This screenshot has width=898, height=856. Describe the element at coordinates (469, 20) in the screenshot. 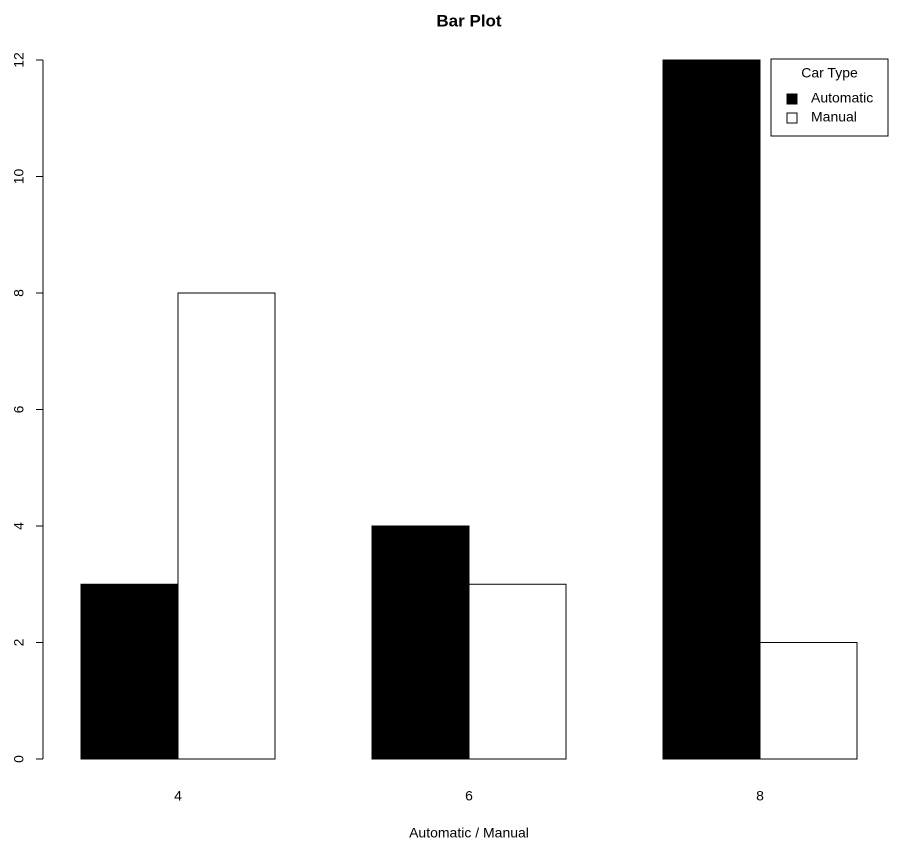

I see `chart-title: Bar Plot` at that location.